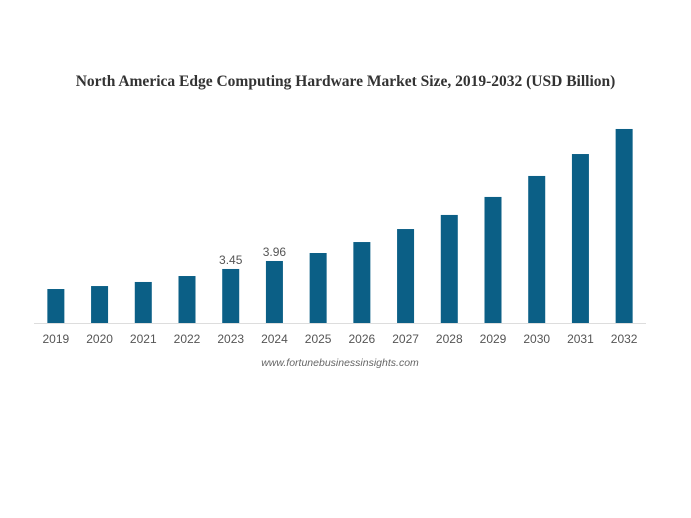 Image resolution: width=691 pixels, height=518 pixels. What do you see at coordinates (624, 225) in the screenshot?
I see `bar-2032` at bounding box center [624, 225].